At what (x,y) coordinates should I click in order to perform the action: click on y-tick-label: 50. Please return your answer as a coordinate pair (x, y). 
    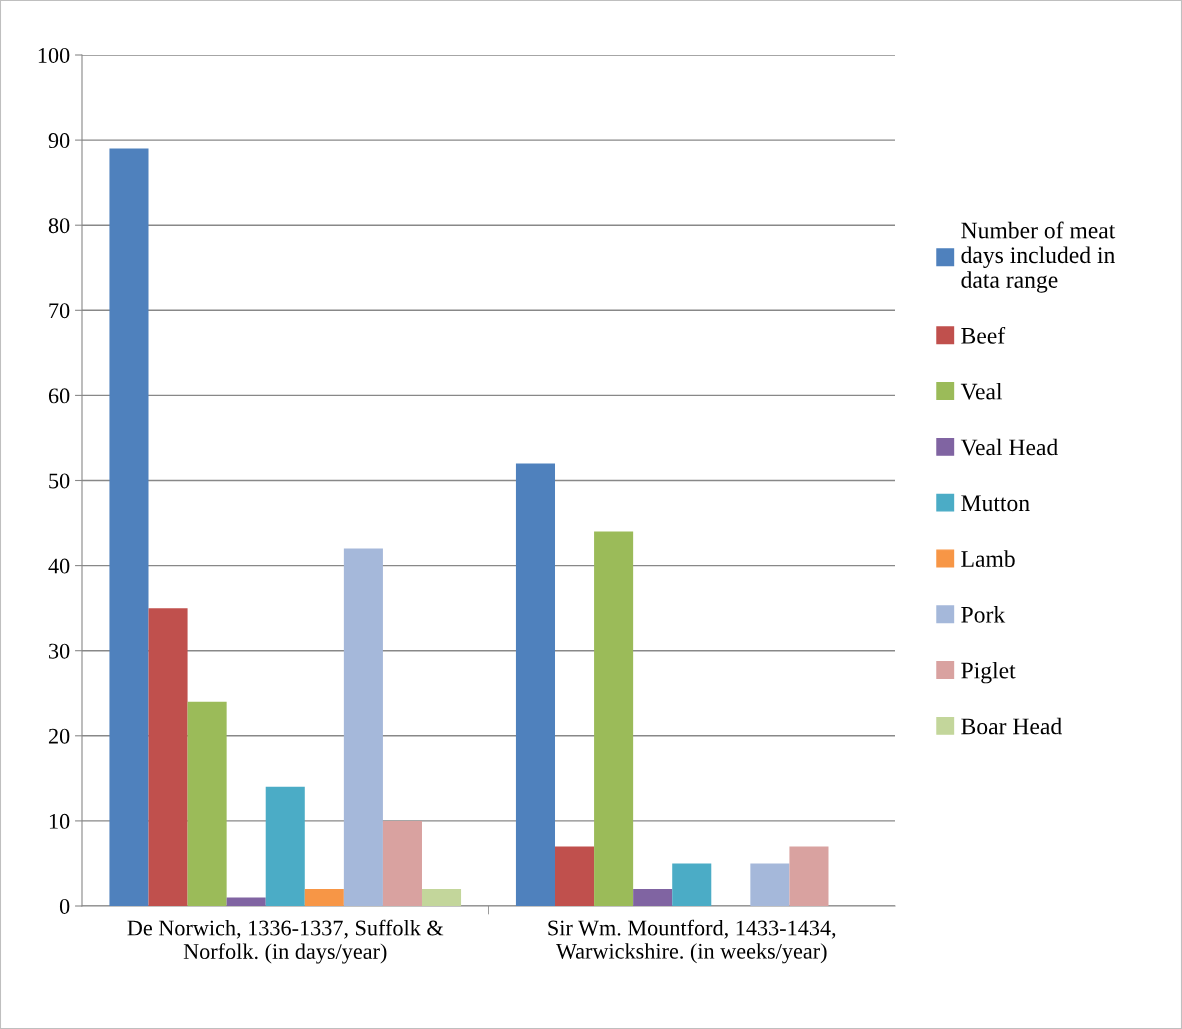
    Looking at the image, I should click on (59, 481).